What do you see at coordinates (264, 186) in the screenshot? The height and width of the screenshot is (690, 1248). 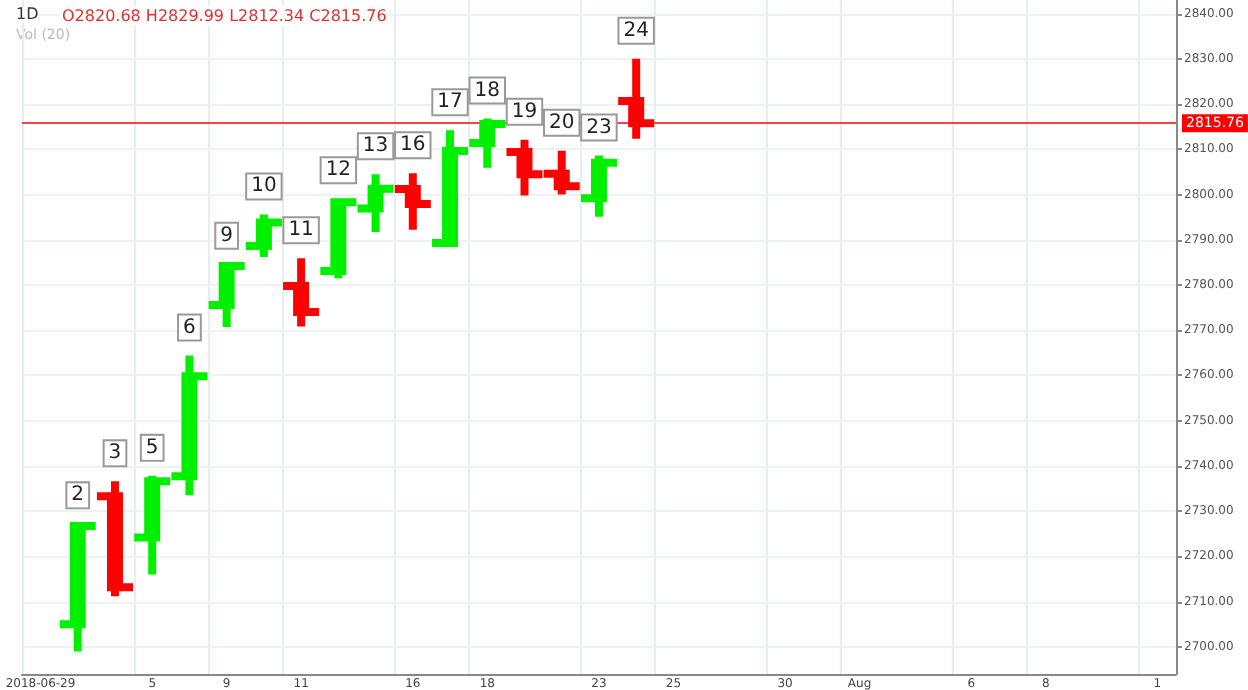 I see `text: 10` at bounding box center [264, 186].